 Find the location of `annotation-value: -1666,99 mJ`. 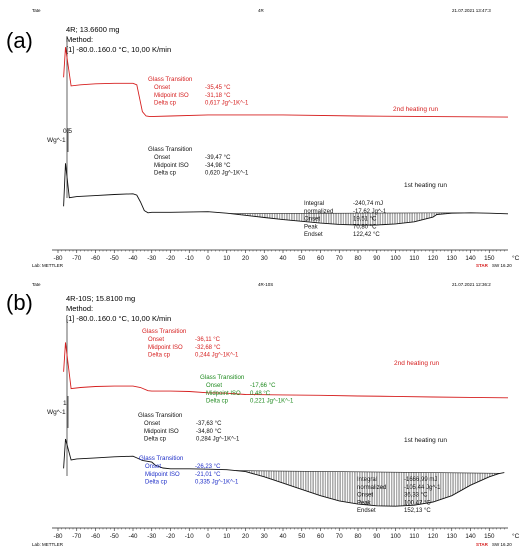

annotation-value: -1666,99 mJ is located at coordinates (420, 480).